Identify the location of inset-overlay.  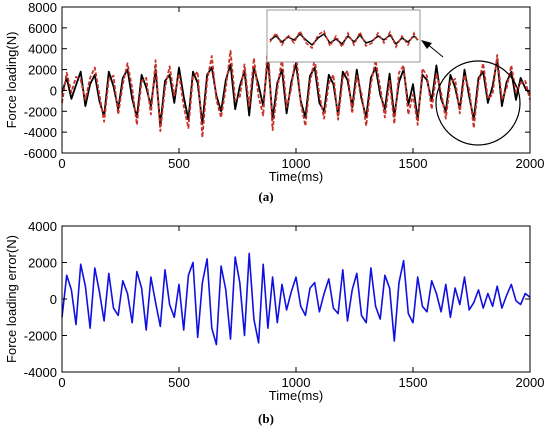
(393, 77).